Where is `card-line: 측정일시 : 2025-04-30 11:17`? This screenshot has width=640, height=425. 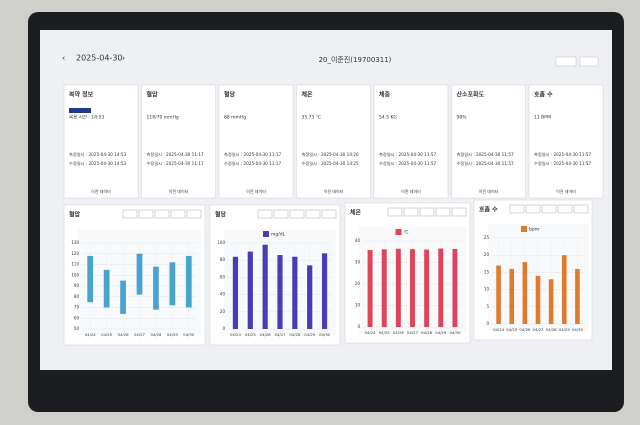 card-line: 측정일시 : 2025-04-30 11:17 is located at coordinates (253, 154).